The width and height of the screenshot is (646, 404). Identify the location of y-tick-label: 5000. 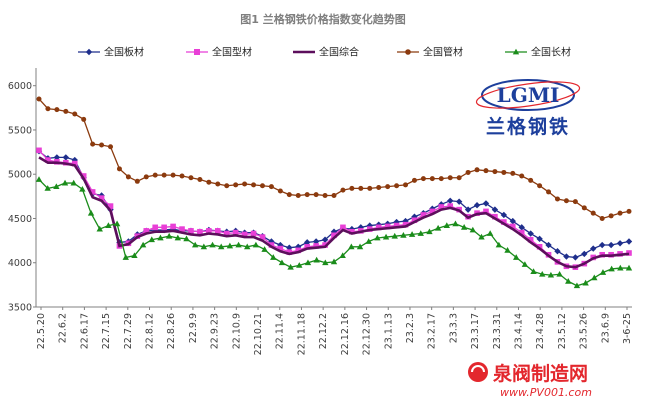
(20, 175).